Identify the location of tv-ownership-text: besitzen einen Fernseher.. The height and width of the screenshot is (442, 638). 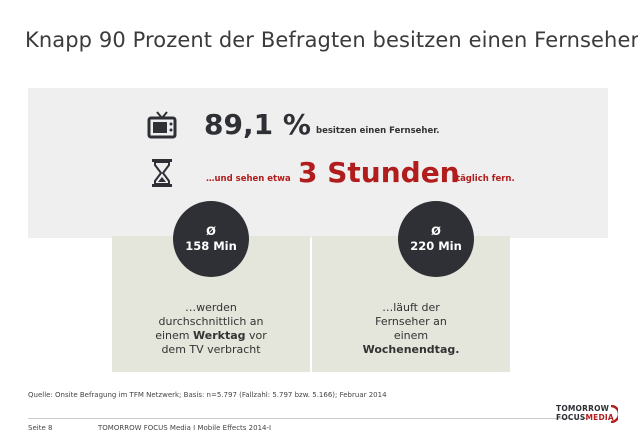
(378, 131).